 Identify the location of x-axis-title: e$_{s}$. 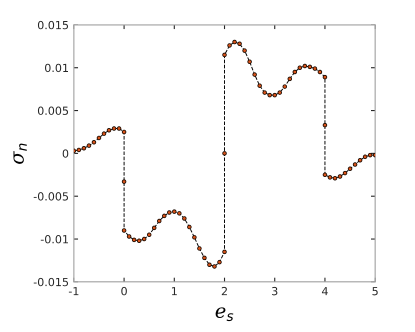
(225, 314).